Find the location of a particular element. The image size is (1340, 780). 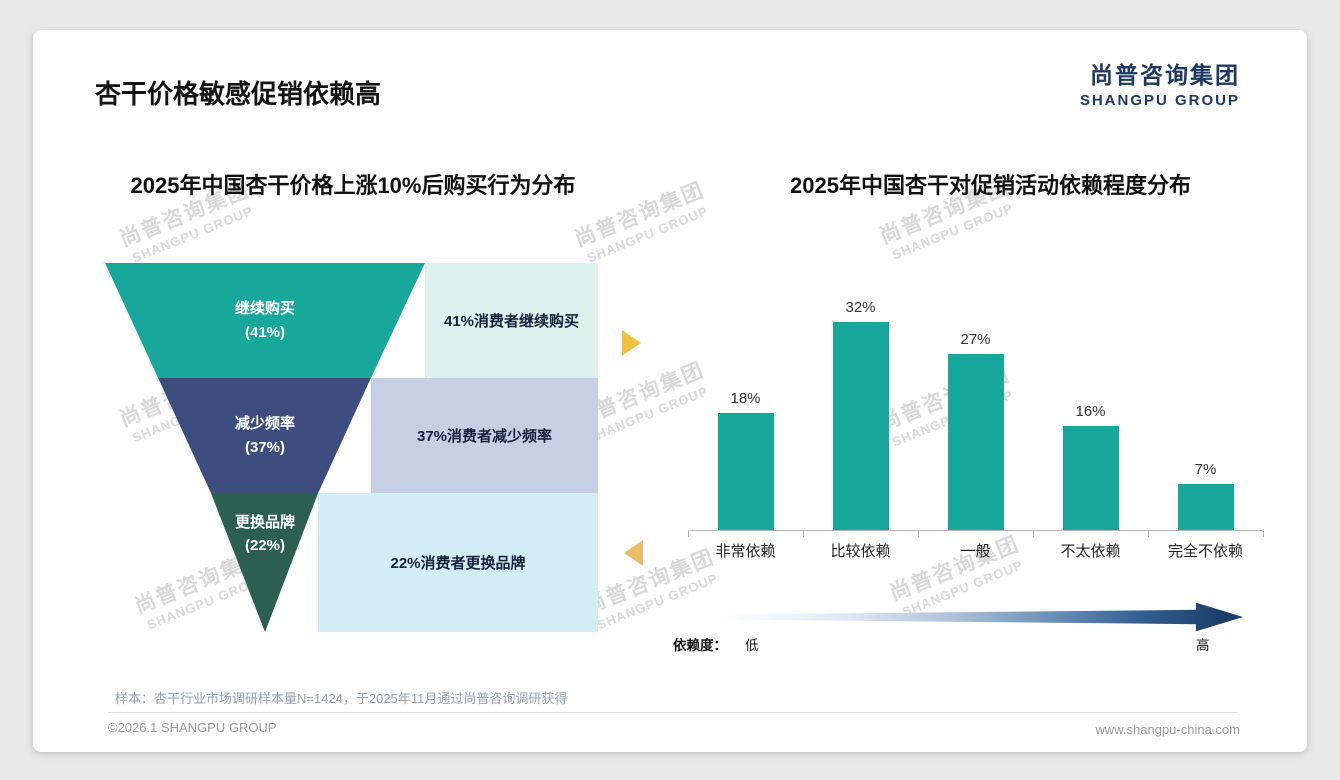

bar-value-label: 27% is located at coordinates (975, 339).